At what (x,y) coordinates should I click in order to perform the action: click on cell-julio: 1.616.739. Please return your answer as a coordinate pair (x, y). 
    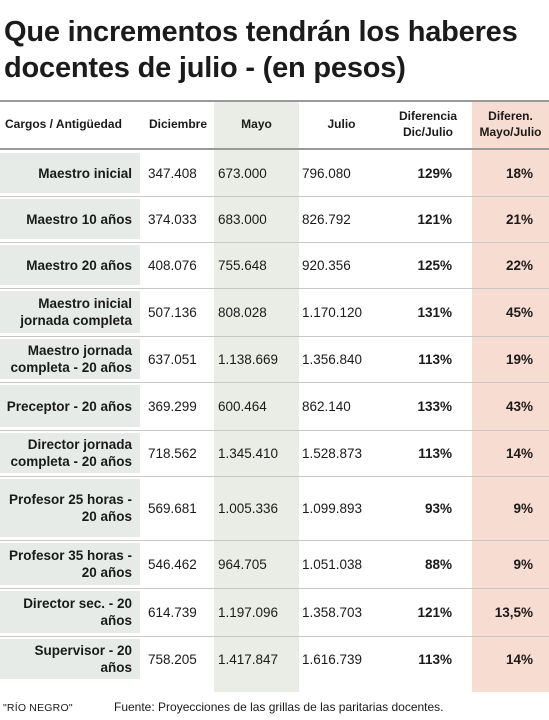
    Looking at the image, I should click on (332, 659).